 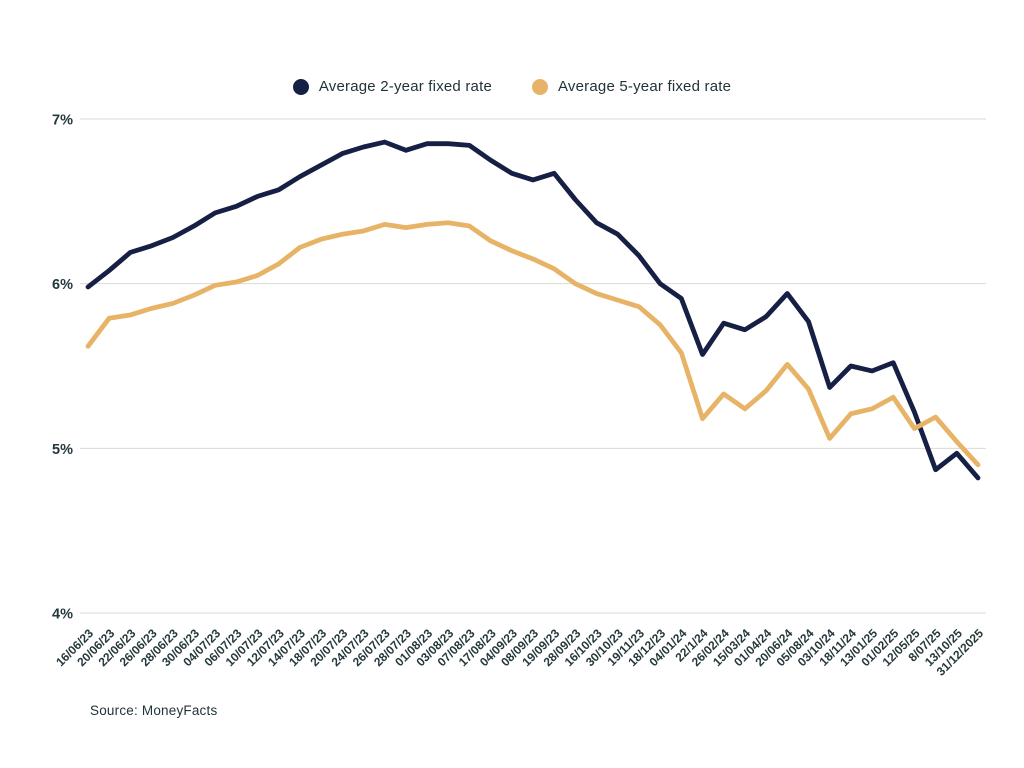 I want to click on source-note: Source: MoneyFacts, so click(x=154, y=710).